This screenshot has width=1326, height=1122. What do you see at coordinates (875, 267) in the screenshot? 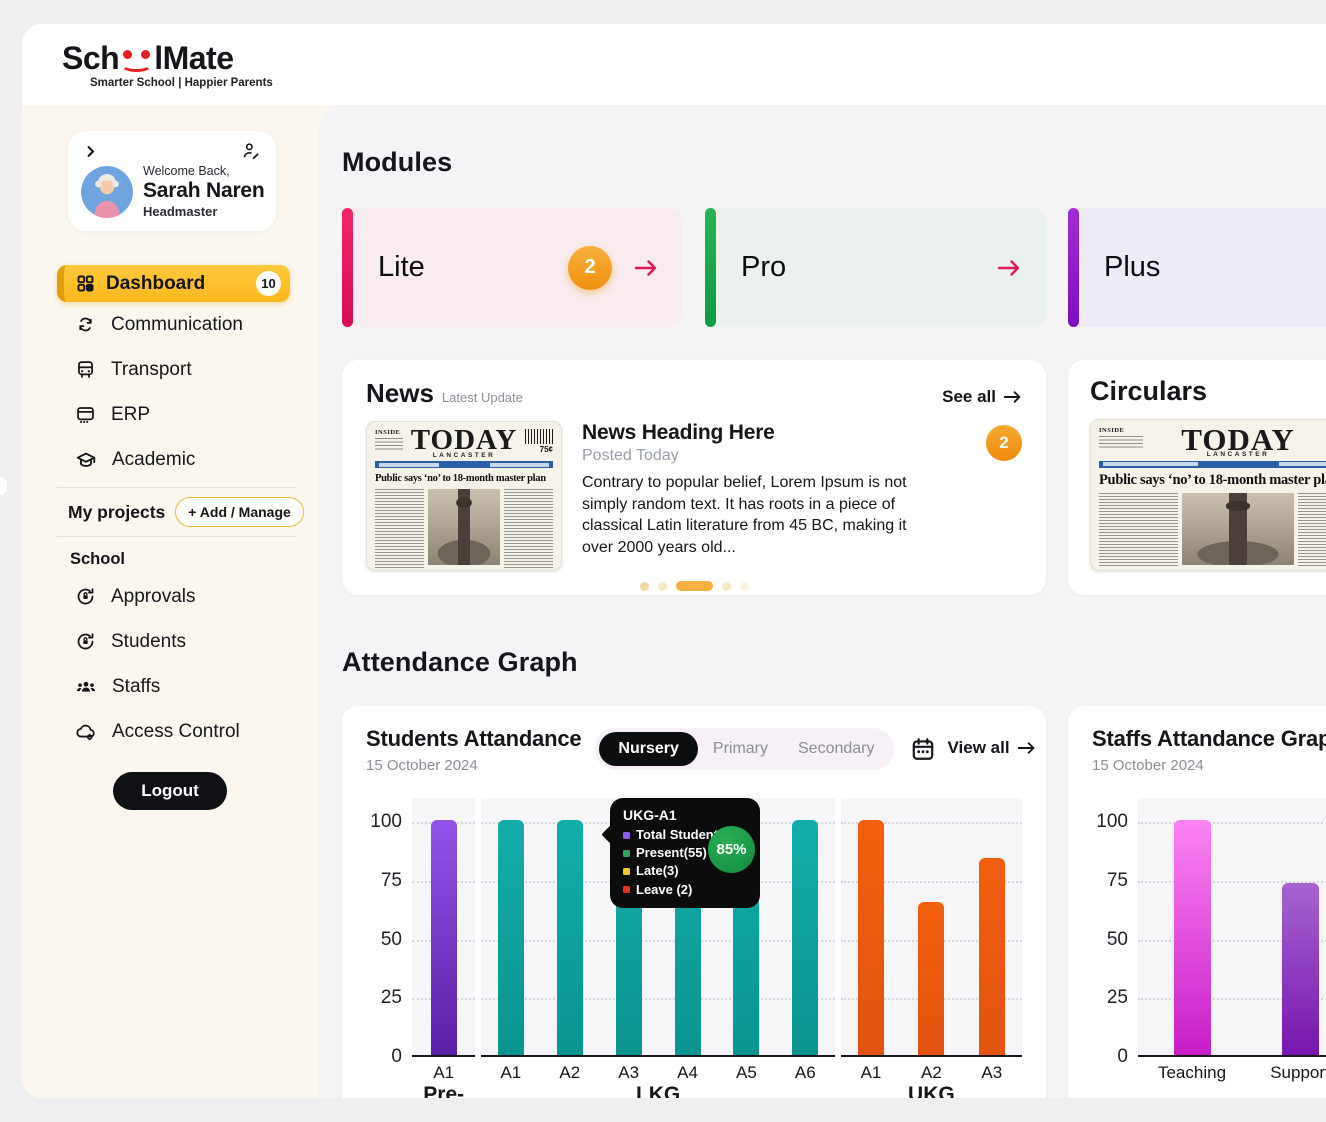
I see `module-card-pro: Pro` at bounding box center [875, 267].